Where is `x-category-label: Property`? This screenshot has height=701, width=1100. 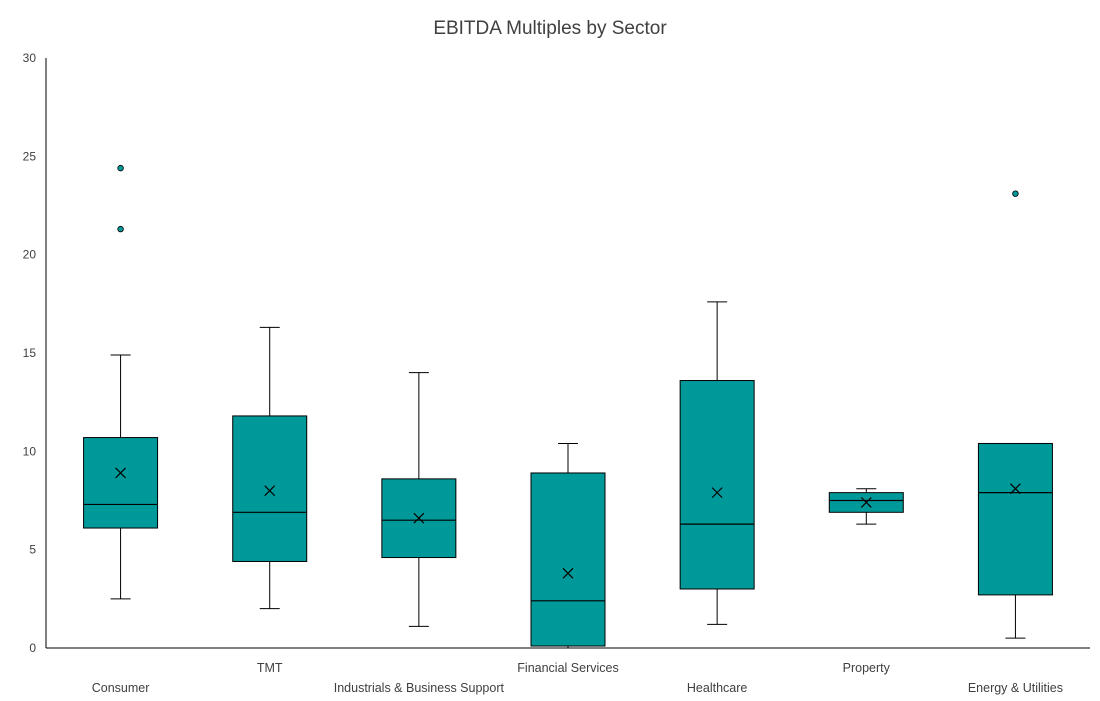 x-category-label: Property is located at coordinates (867, 668).